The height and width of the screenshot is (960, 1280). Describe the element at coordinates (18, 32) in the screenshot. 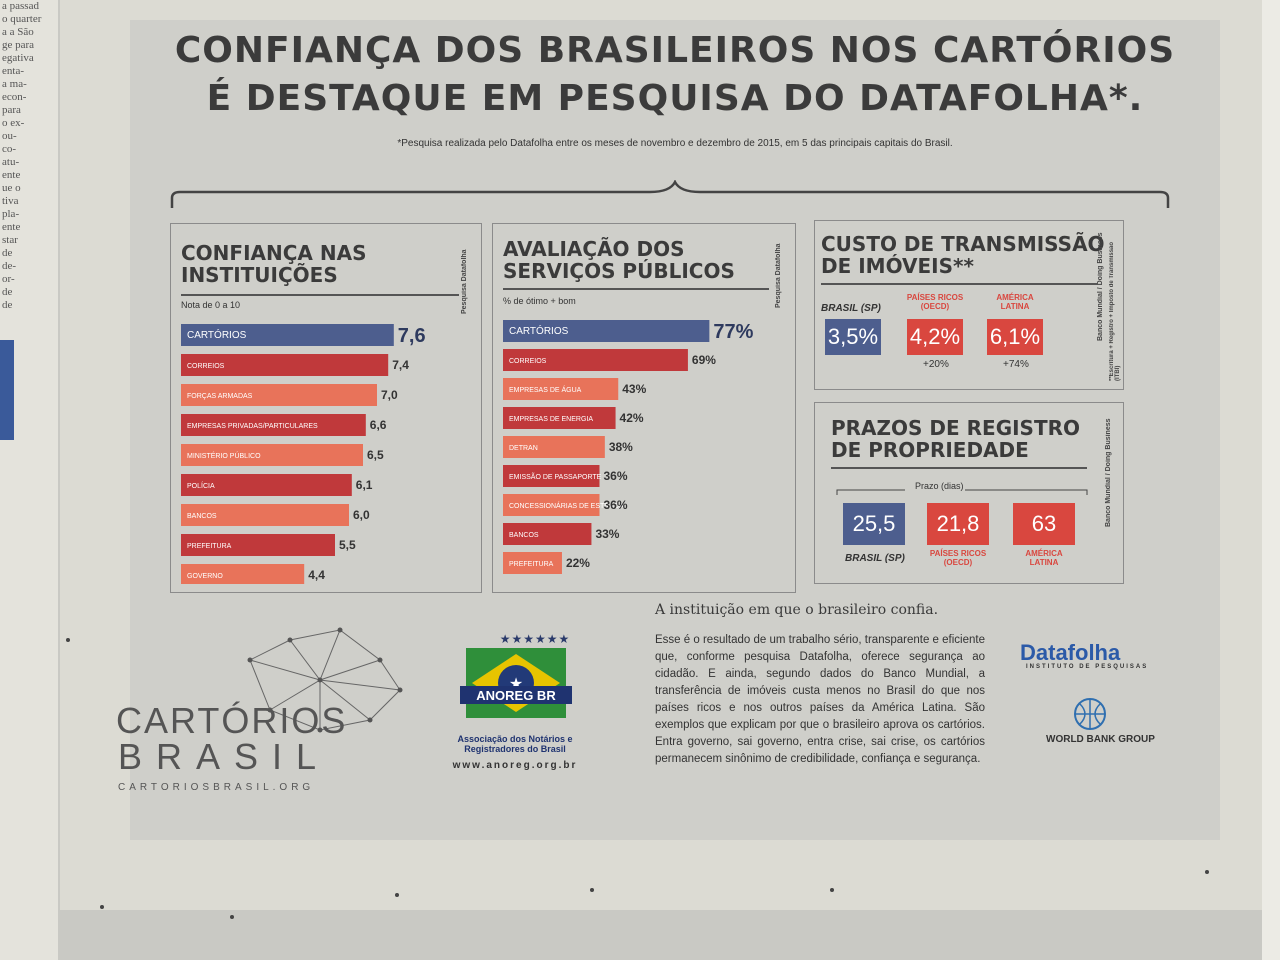

I see `adjacent-text-line: a a São` at that location.